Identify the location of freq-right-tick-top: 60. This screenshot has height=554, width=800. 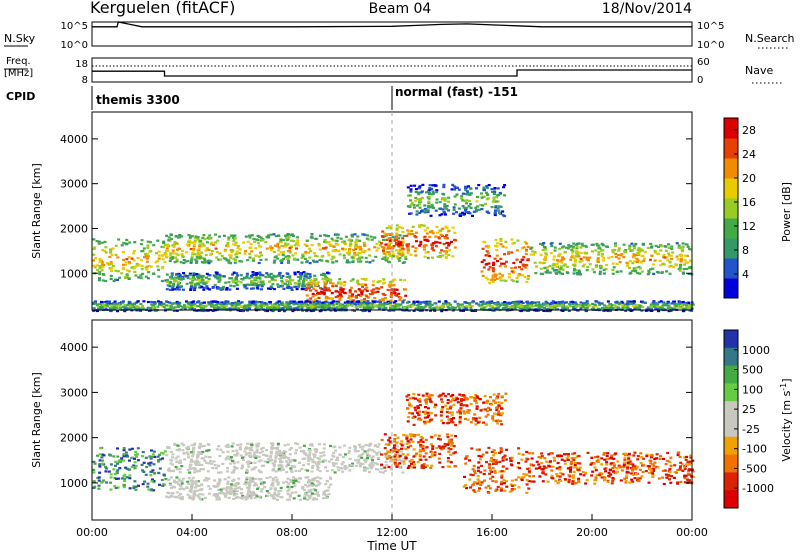
(703, 62).